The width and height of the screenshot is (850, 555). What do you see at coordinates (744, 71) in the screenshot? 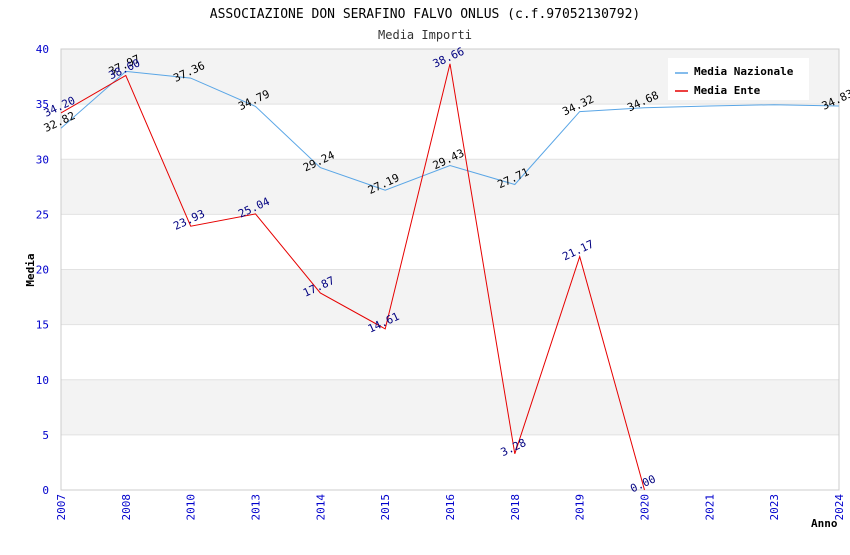
I see `legend-label-nazionale: Media Nazionale` at bounding box center [744, 71].